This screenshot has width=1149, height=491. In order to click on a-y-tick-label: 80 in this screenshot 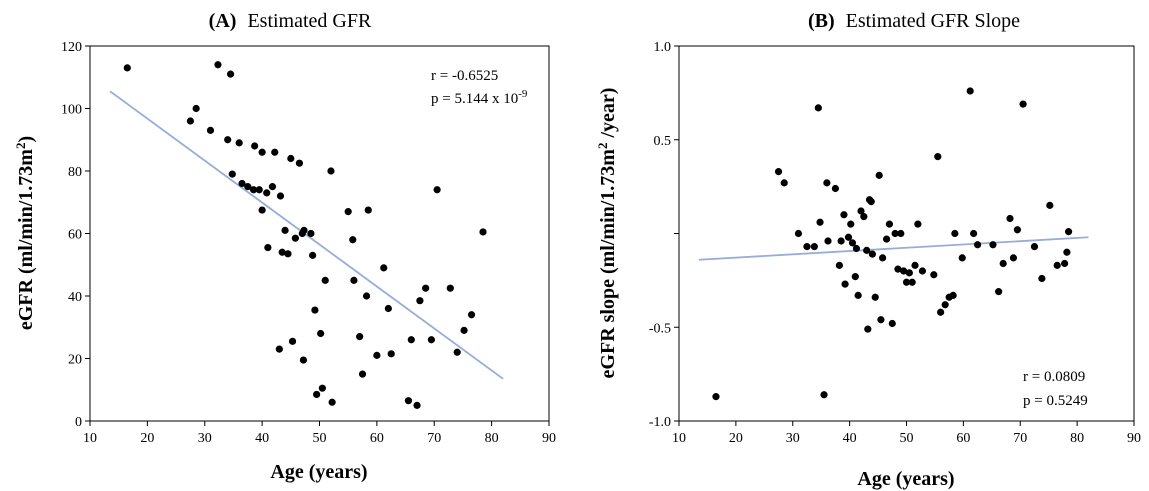, I will do `click(75, 172)`.